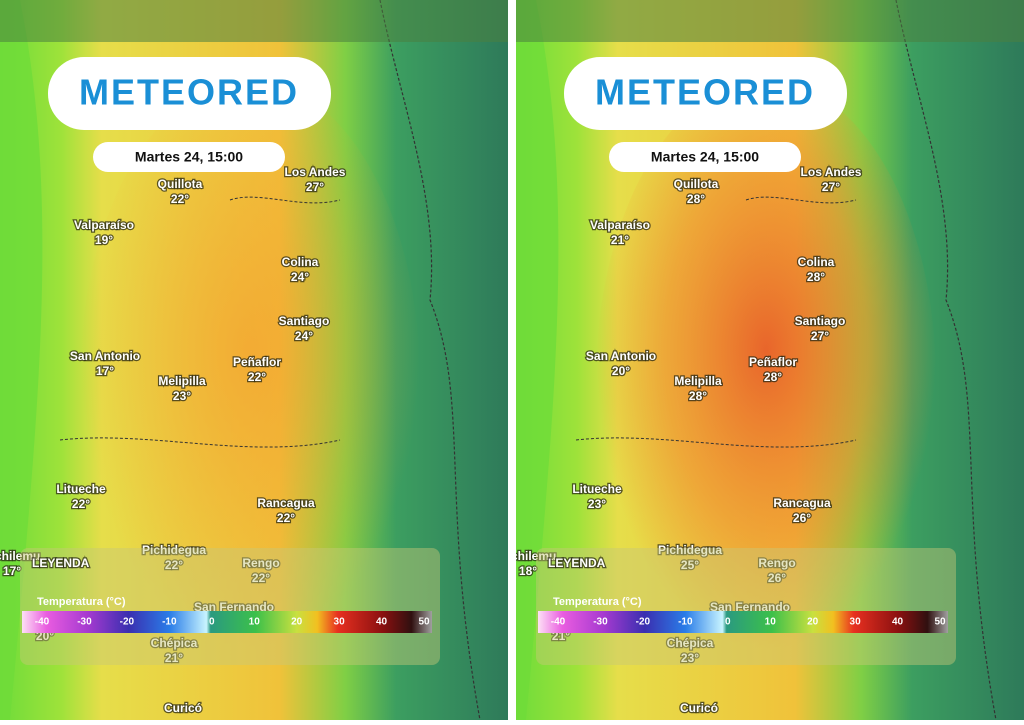  Describe the element at coordinates (81, 489) in the screenshot. I see `city-name: Litueche` at that location.